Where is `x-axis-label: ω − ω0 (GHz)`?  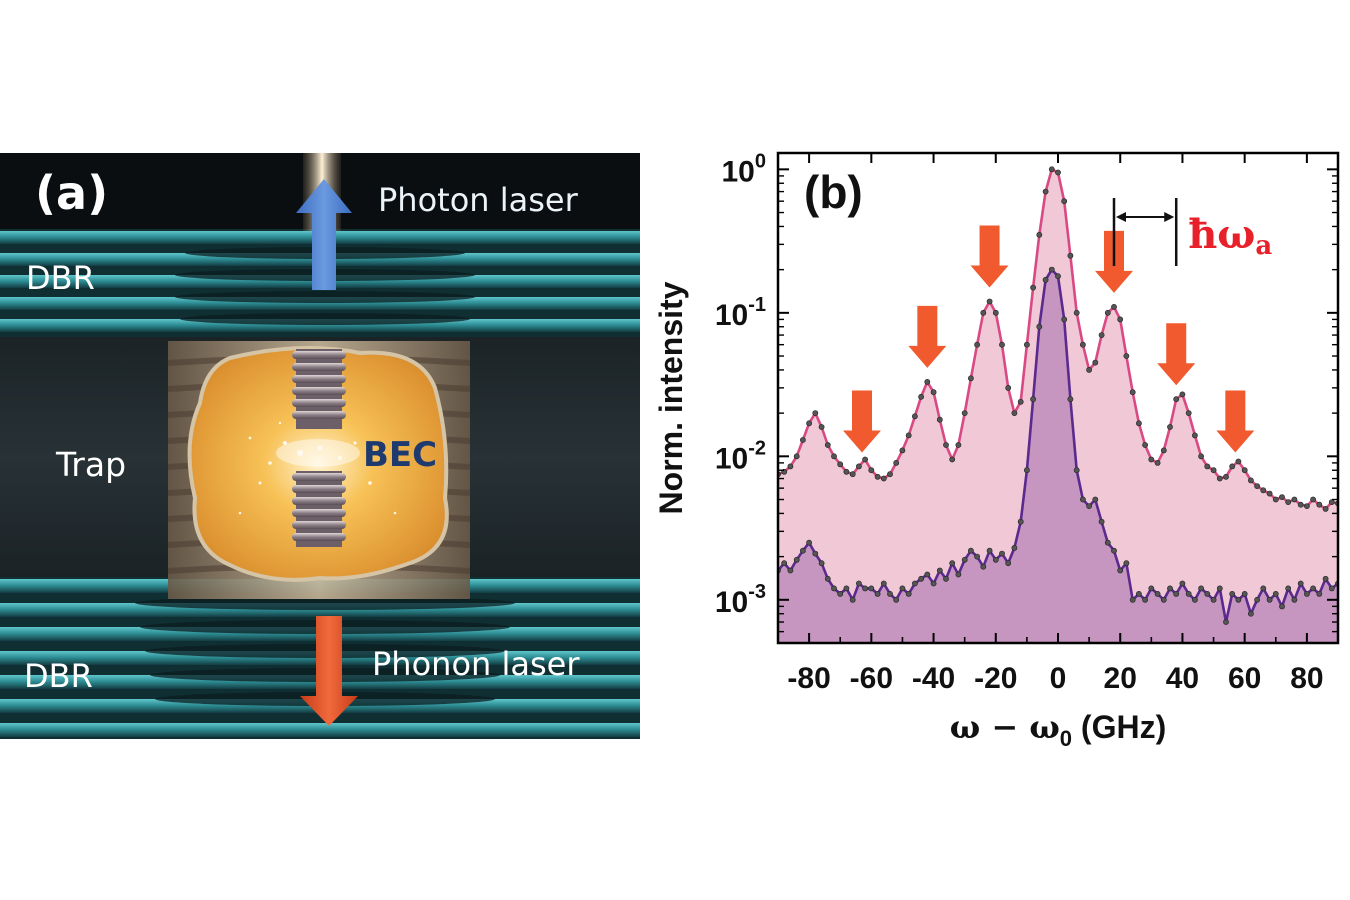
x-axis-label: ω − ω0 (GHz) is located at coordinates (1058, 729).